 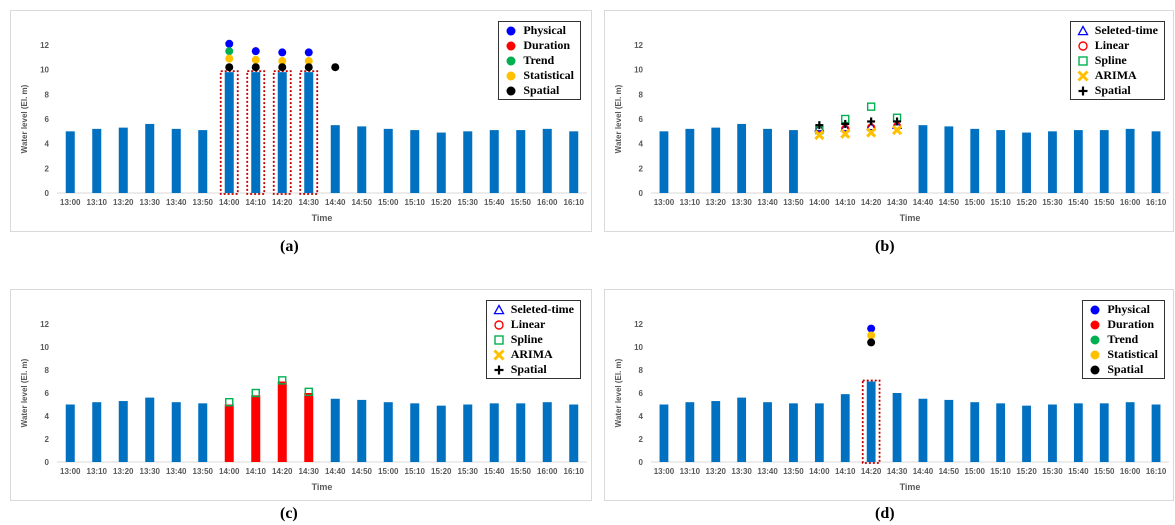 I want to click on legend-label: Spline, so click(x=1110, y=60).